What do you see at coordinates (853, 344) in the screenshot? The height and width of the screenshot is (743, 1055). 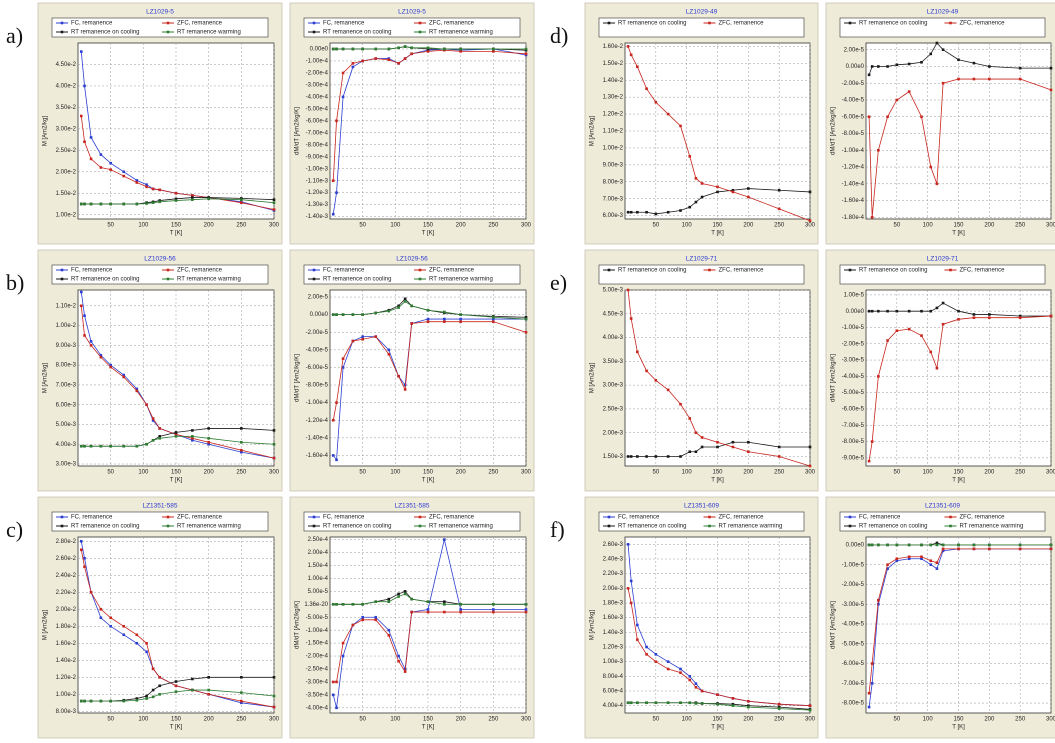 I see `y-tick-label: -2.00e-5` at bounding box center [853, 344].